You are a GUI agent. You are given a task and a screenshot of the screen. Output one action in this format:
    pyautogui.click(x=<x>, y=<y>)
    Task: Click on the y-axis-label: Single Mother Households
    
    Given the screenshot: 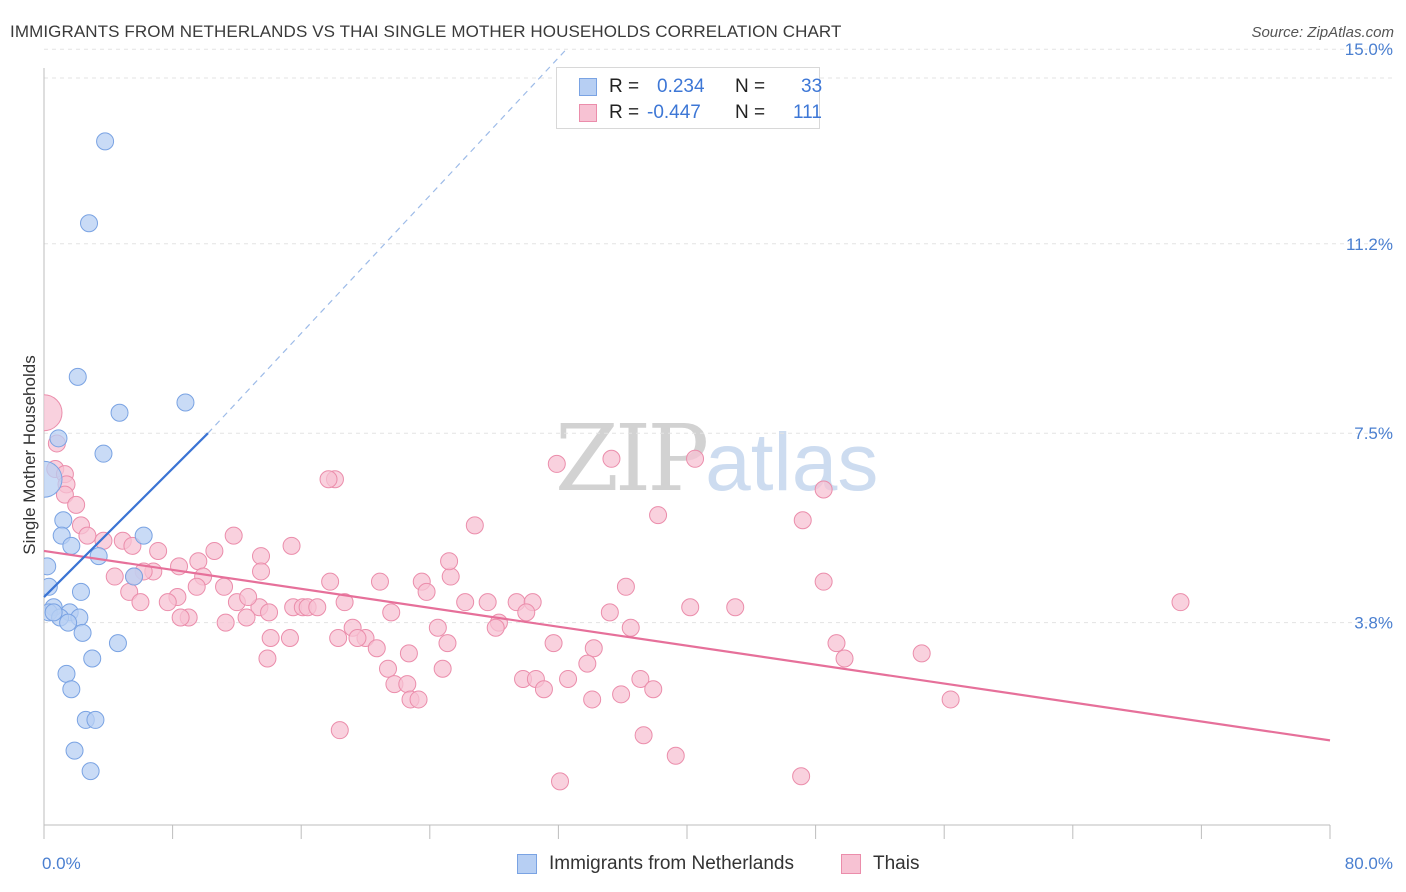 What is the action you would take?
    pyautogui.click(x=29, y=455)
    